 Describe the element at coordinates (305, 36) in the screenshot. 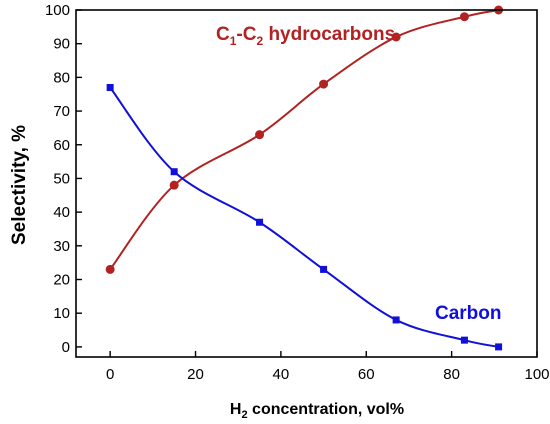

I see `series-label-c1-c2-hydrocarbons: C1-C2 hydrocarbons` at that location.